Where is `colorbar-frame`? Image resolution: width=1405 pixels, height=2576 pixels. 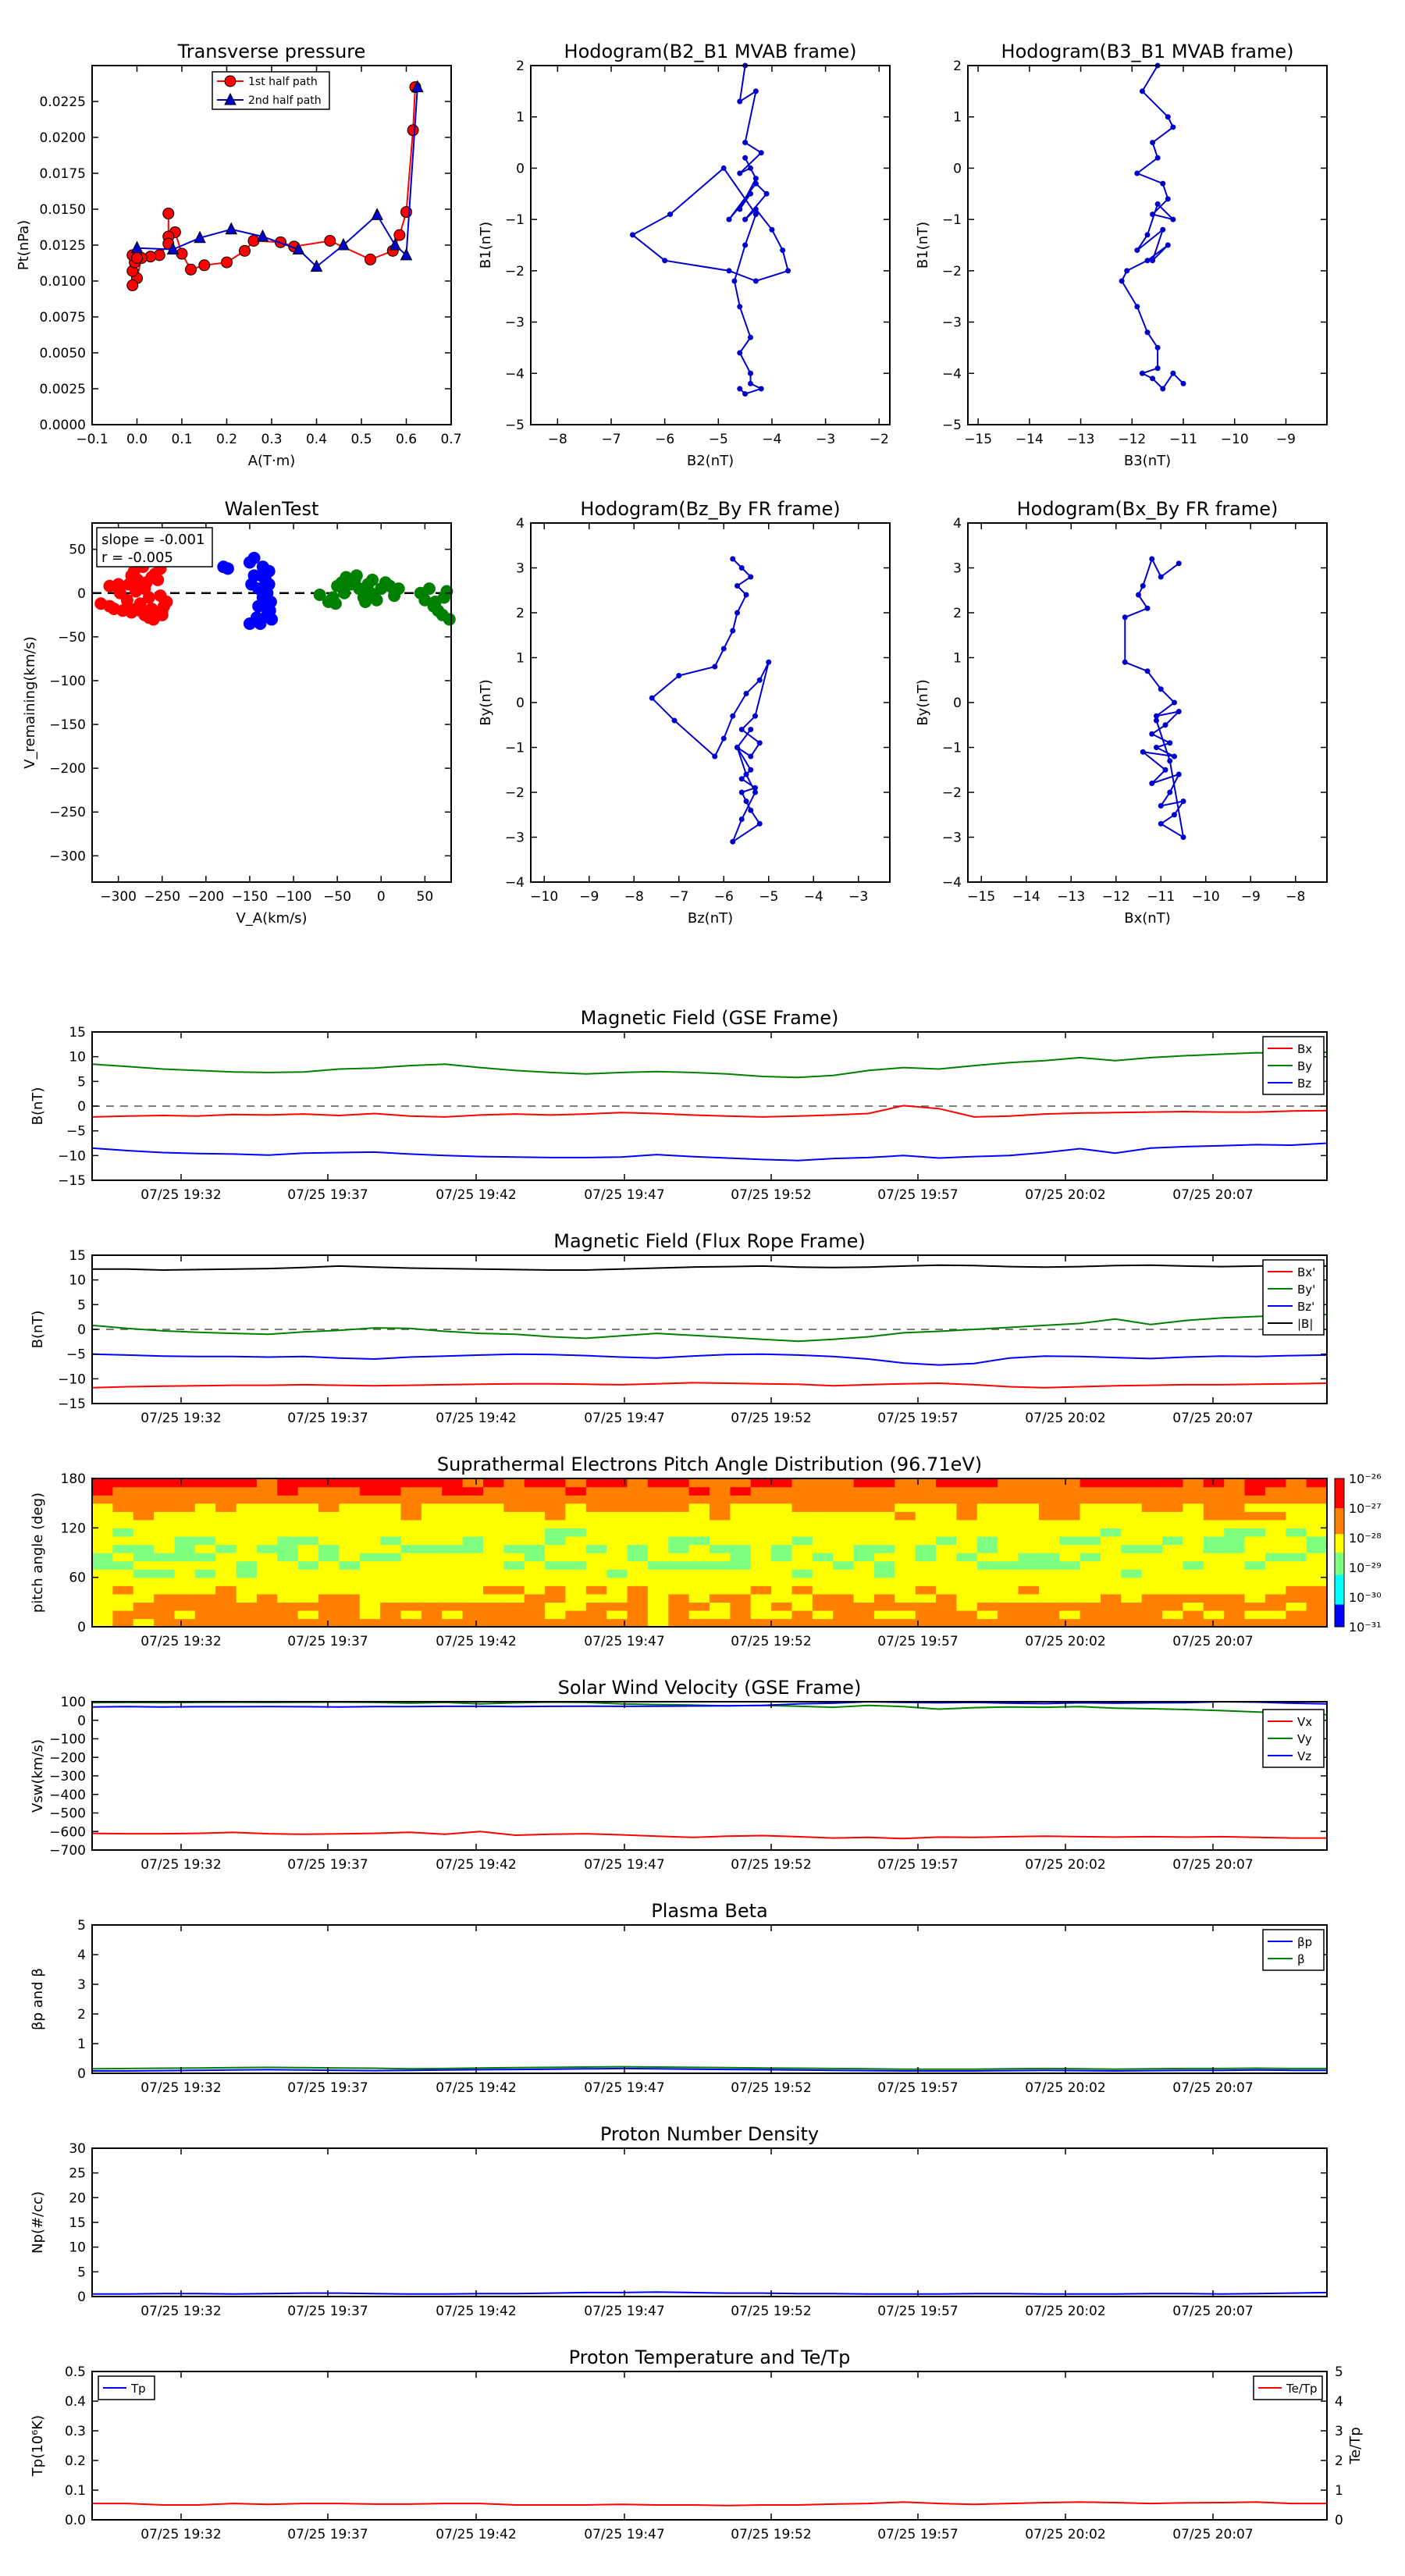 colorbar-frame is located at coordinates (1340, 1553).